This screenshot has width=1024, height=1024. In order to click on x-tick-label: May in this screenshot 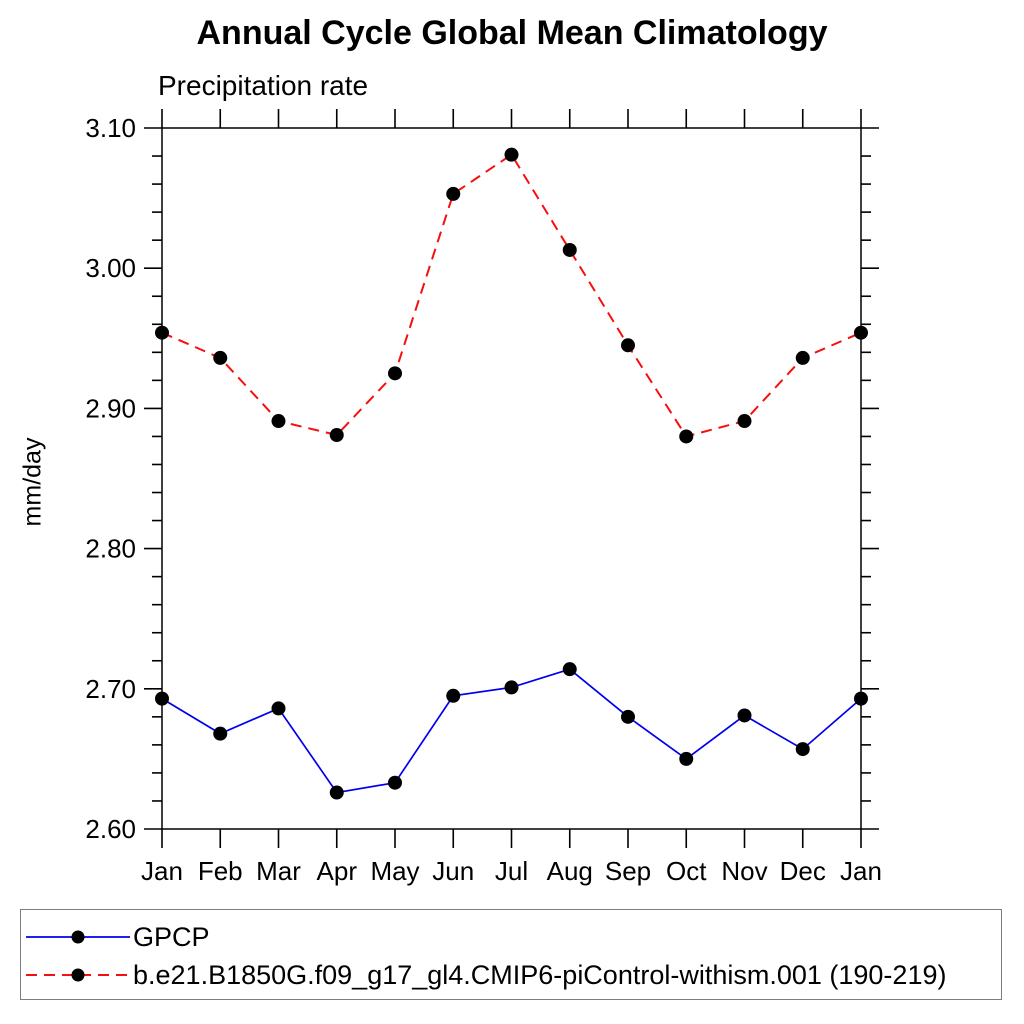, I will do `click(394, 871)`.